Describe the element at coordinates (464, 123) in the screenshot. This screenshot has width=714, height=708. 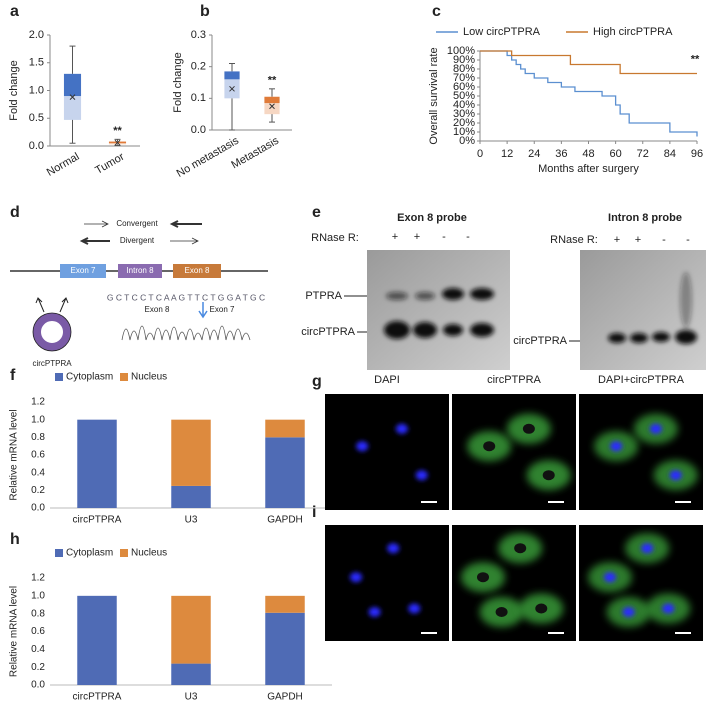
I see `y-tick-label: 20%` at that location.